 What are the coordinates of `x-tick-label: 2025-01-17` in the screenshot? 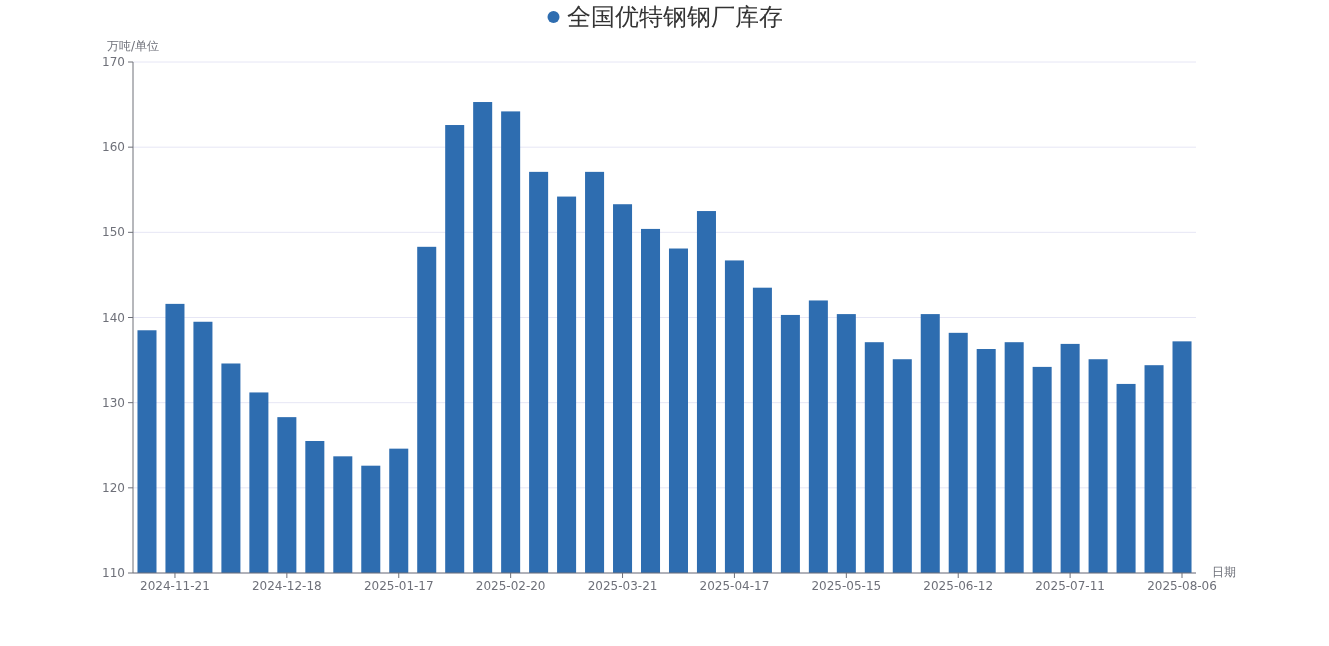 It's located at (398, 586).